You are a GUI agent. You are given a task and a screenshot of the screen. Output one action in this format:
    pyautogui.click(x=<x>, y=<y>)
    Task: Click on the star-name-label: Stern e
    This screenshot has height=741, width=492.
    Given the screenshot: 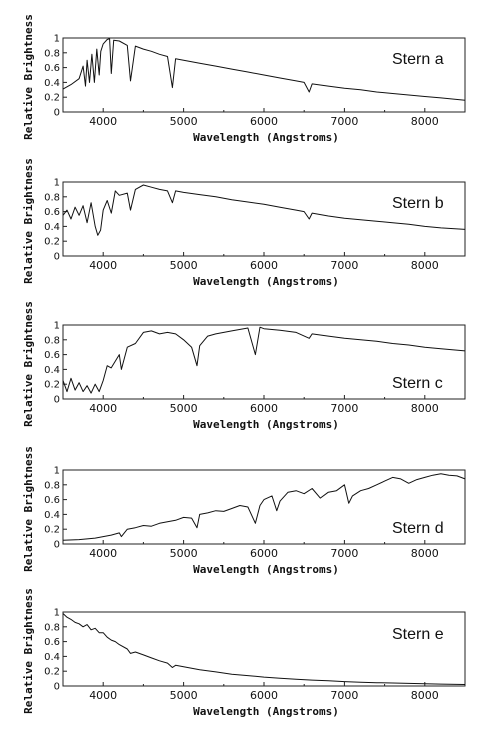 What is the action you would take?
    pyautogui.click(x=418, y=634)
    